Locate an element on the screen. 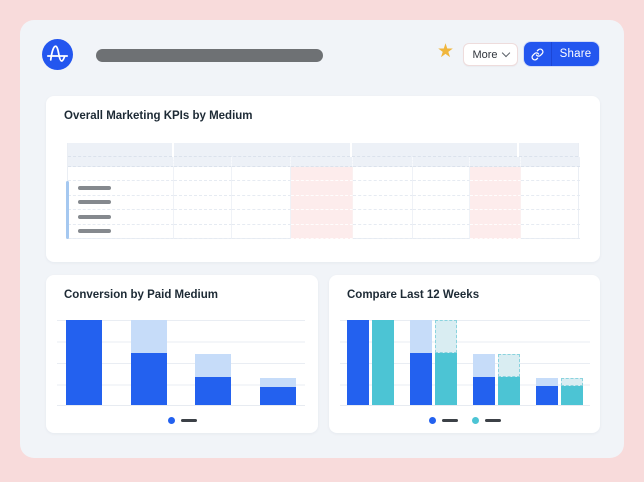 The image size is (644, 482). link-icon is located at coordinates (537, 54).